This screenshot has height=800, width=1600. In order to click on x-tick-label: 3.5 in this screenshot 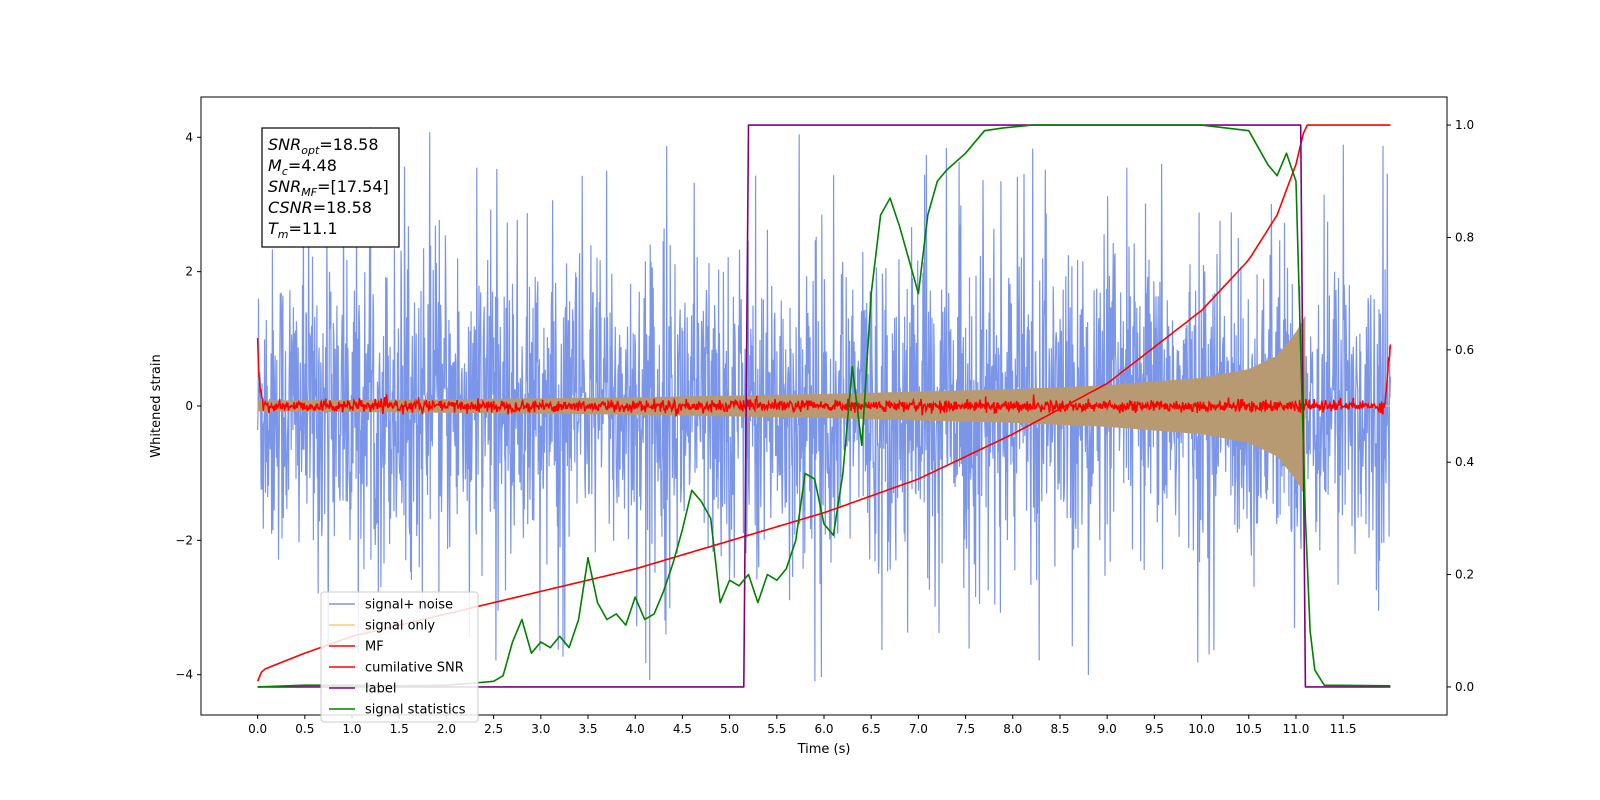, I will do `click(587, 729)`.